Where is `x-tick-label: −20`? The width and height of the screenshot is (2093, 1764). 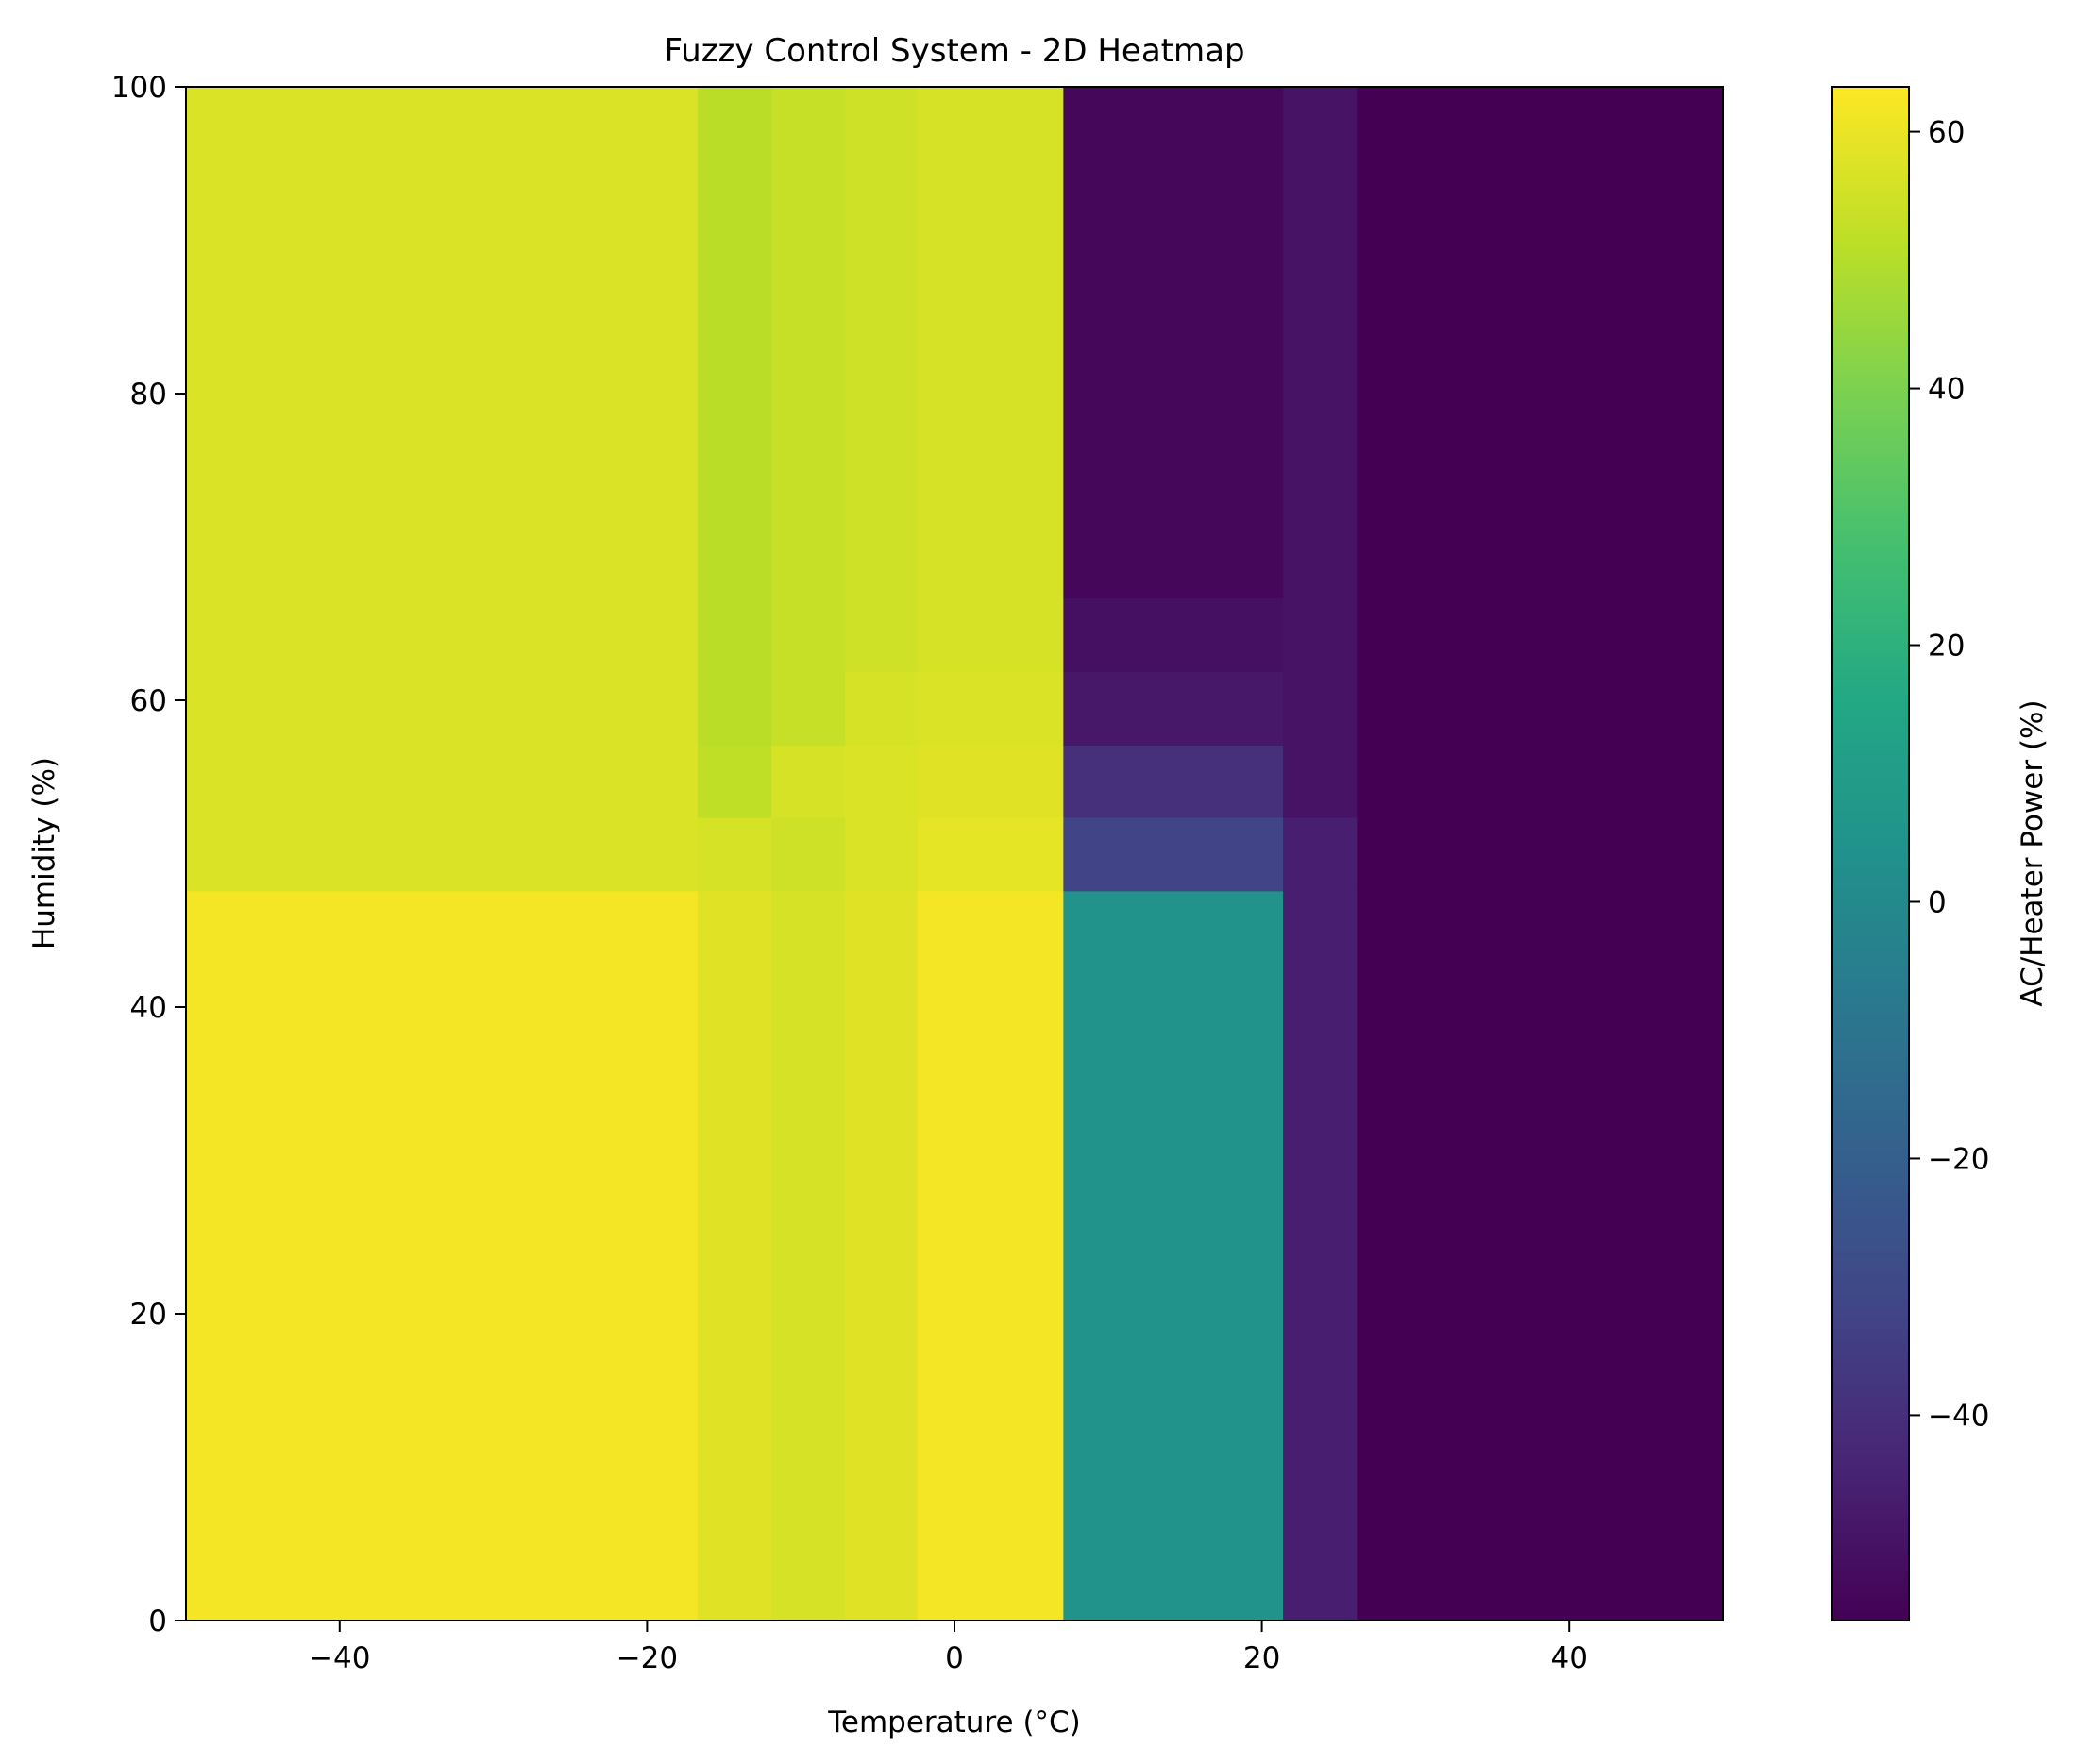 x-tick-label: −20 is located at coordinates (647, 1658).